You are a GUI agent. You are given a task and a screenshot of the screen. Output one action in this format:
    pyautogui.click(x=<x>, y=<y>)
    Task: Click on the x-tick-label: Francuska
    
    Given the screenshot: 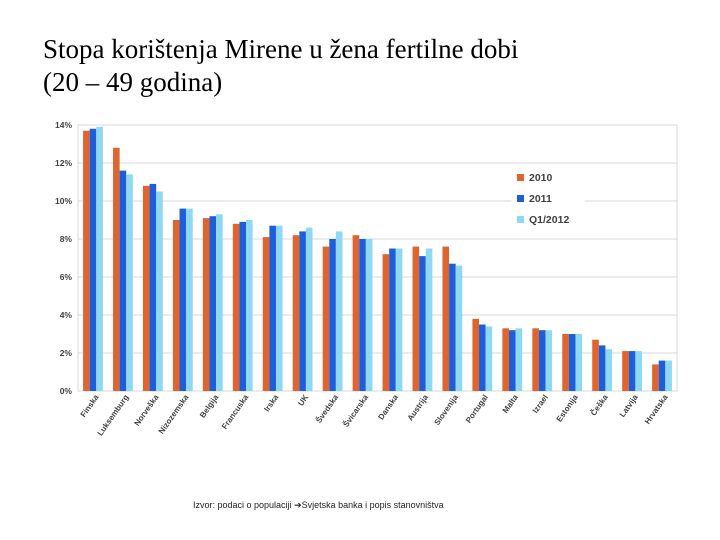 What is the action you would take?
    pyautogui.click(x=235, y=412)
    